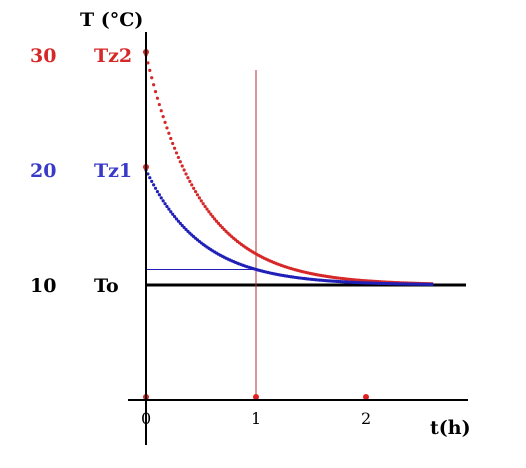 The height and width of the screenshot is (468, 526). What do you see at coordinates (256, 418) in the screenshot?
I see `x-tick-label-1: 1` at bounding box center [256, 418].